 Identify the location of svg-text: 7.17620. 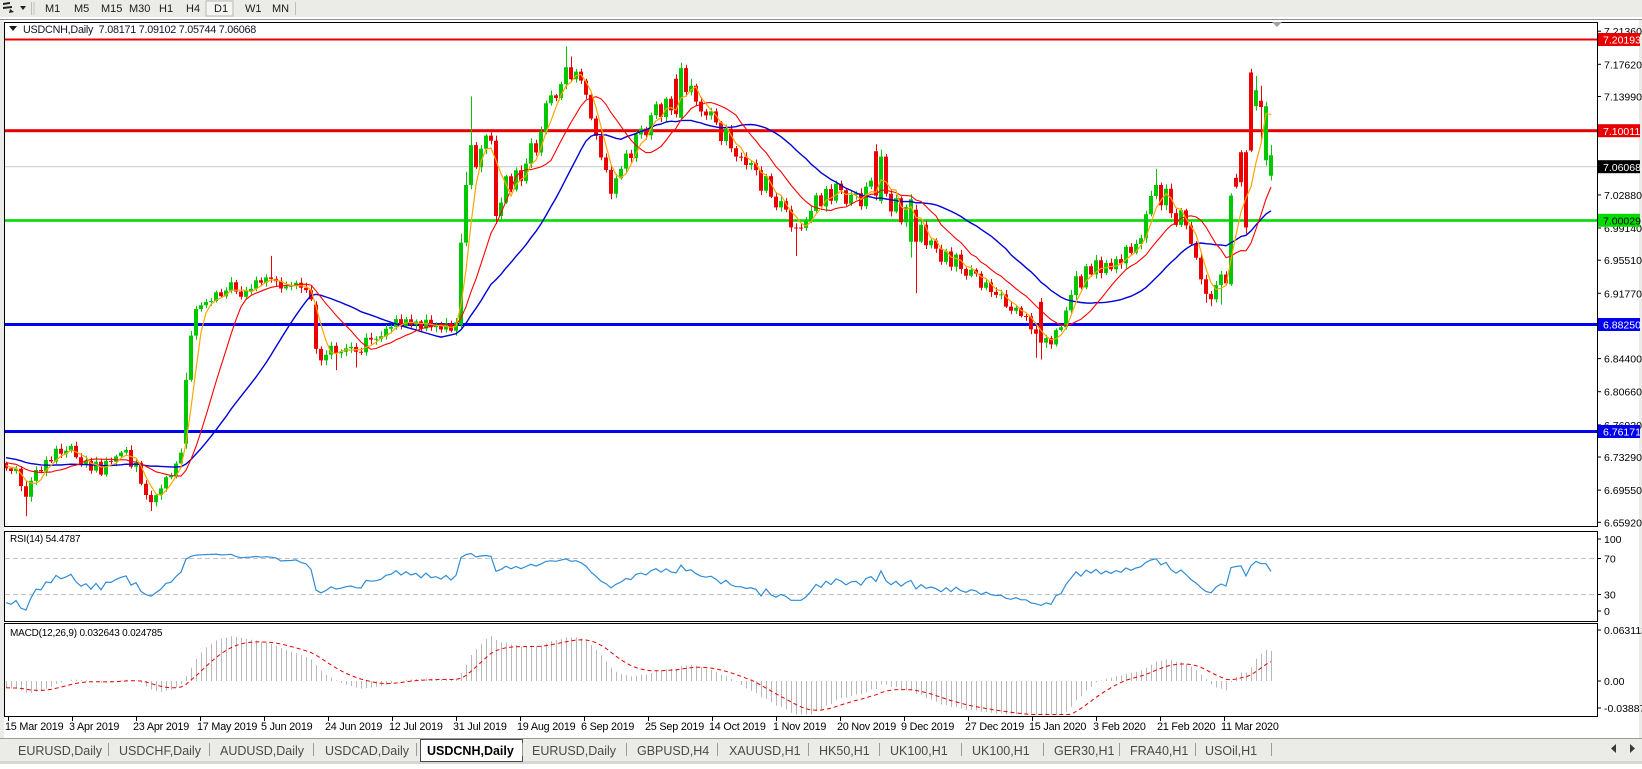
(1623, 65).